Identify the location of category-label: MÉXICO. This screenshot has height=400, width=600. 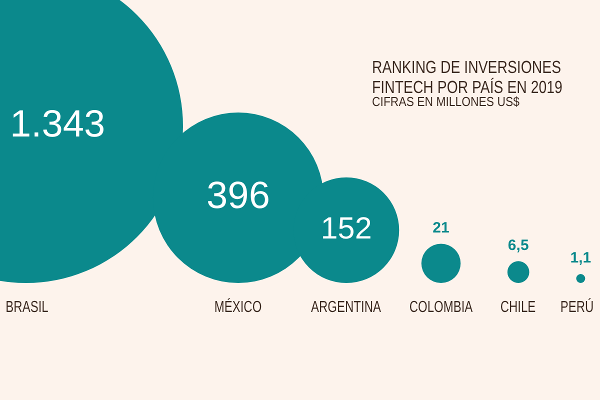
(238, 308).